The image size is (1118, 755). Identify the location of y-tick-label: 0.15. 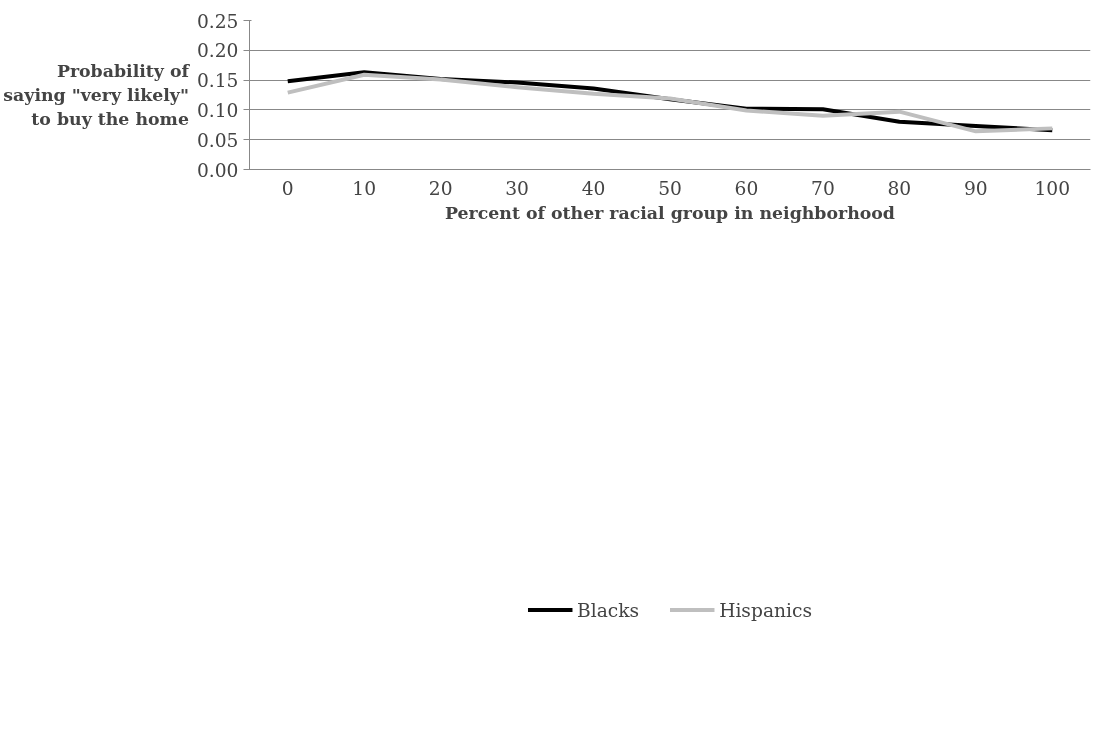
(217, 81).